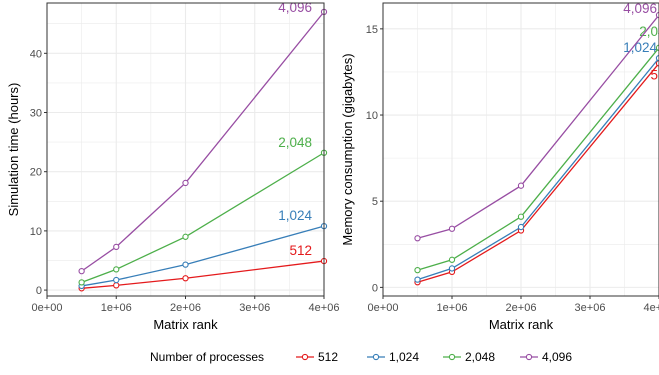 The image size is (659, 375). Describe the element at coordinates (317, 357) in the screenshot. I see `legend-item-512: 512` at that location.